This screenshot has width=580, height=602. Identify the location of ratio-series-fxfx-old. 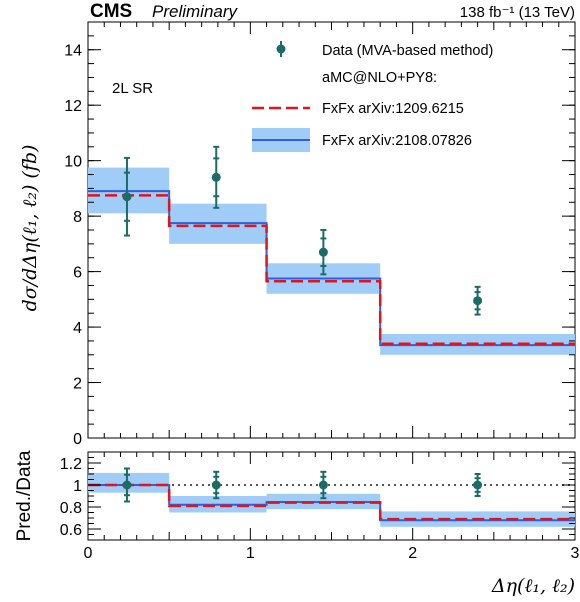
(331, 502).